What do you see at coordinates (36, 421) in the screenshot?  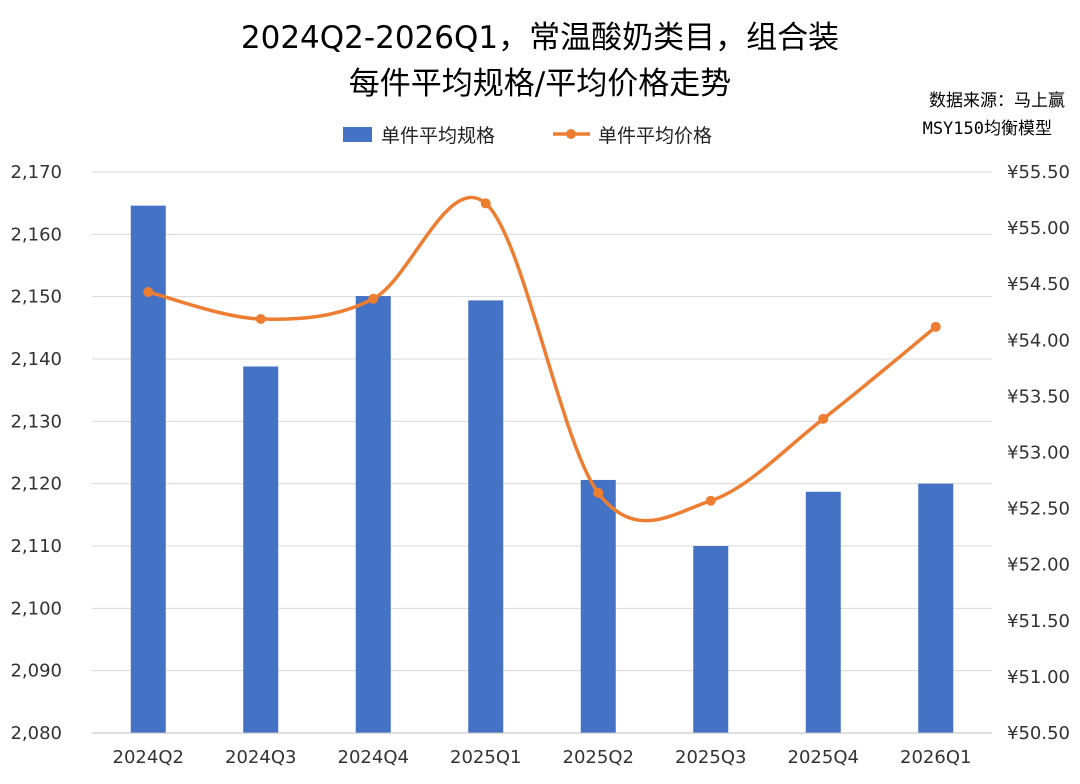 I see `y-left-tick-label: 2,130` at bounding box center [36, 421].